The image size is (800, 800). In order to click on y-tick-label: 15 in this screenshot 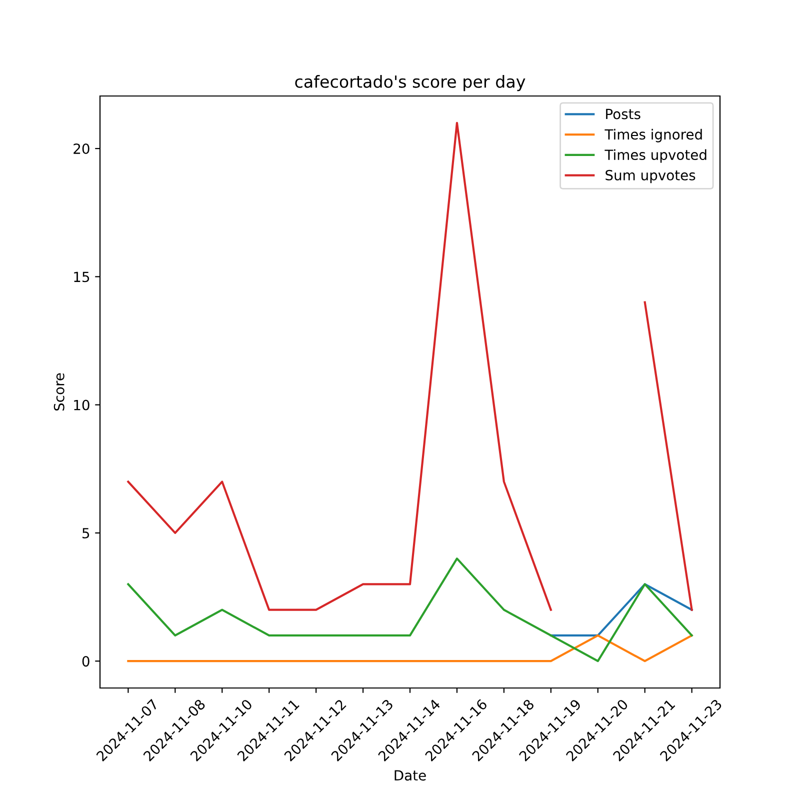, I will do `click(82, 277)`.